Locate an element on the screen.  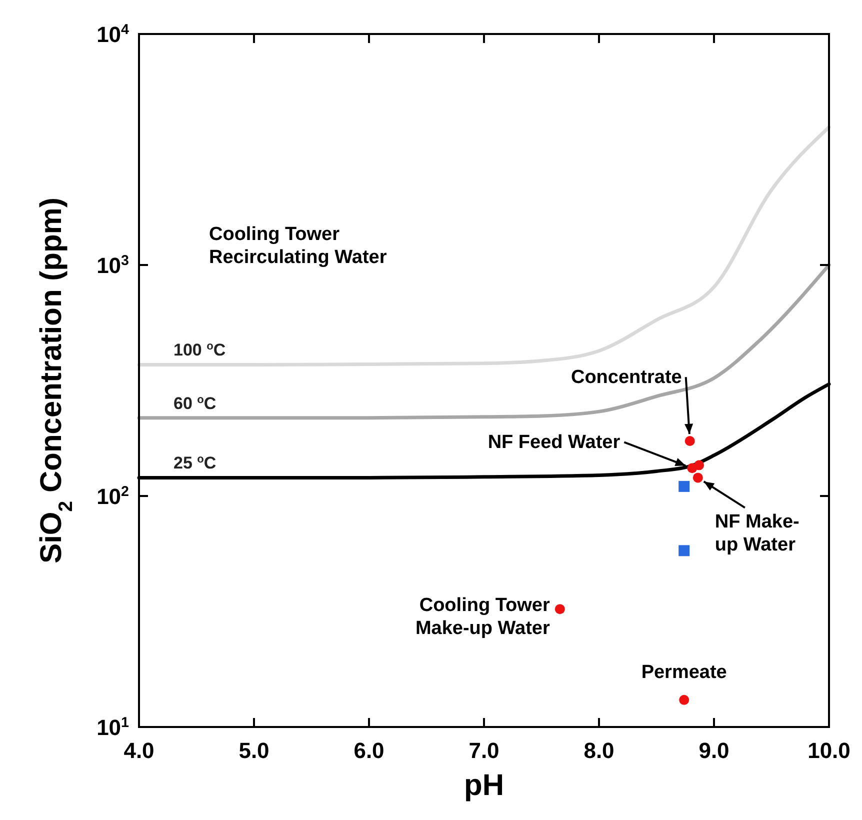
x-tick-label: 9.0 is located at coordinates (714, 750).